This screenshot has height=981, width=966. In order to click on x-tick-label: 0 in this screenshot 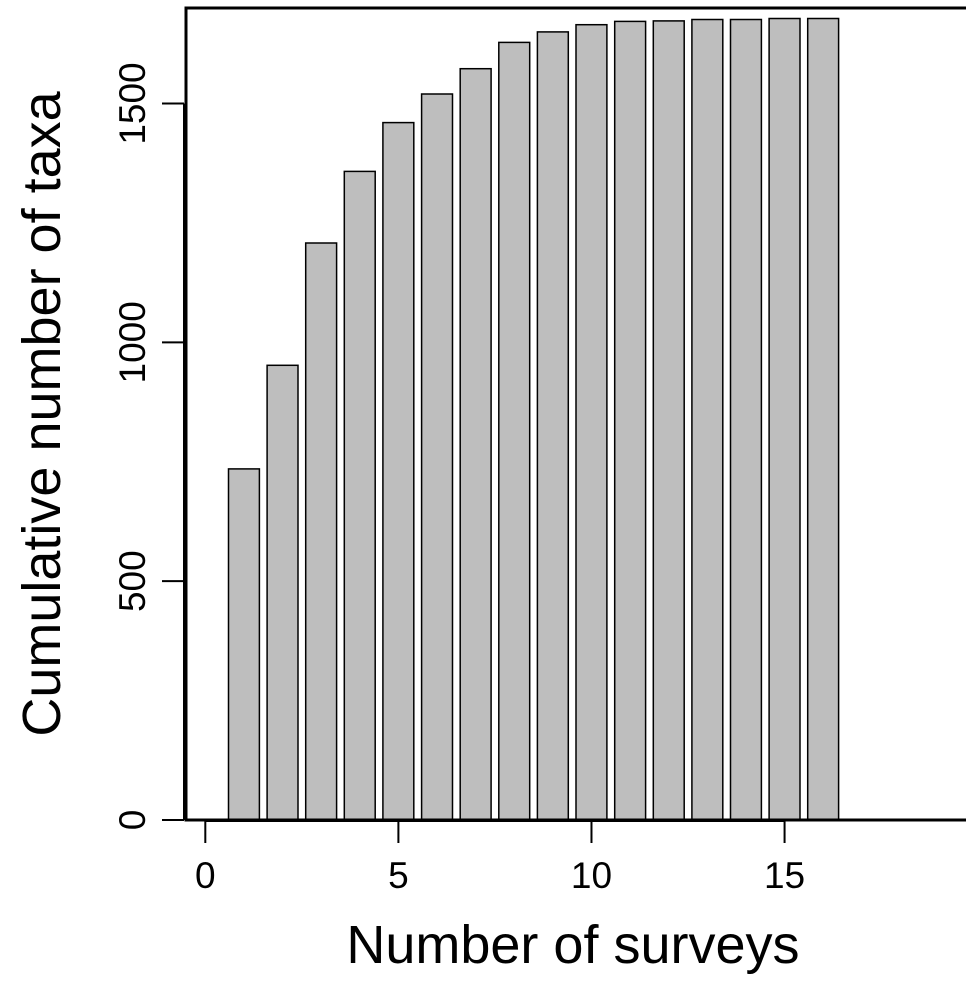, I will do `click(205, 875)`.